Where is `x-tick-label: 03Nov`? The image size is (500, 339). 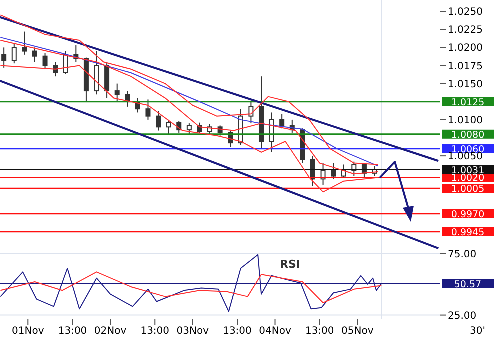
x-tick-label: 03Nov is located at coordinates (193, 332).